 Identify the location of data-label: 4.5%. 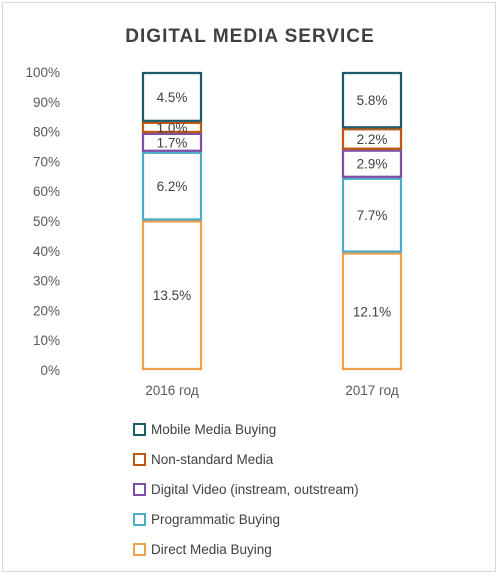
(172, 97).